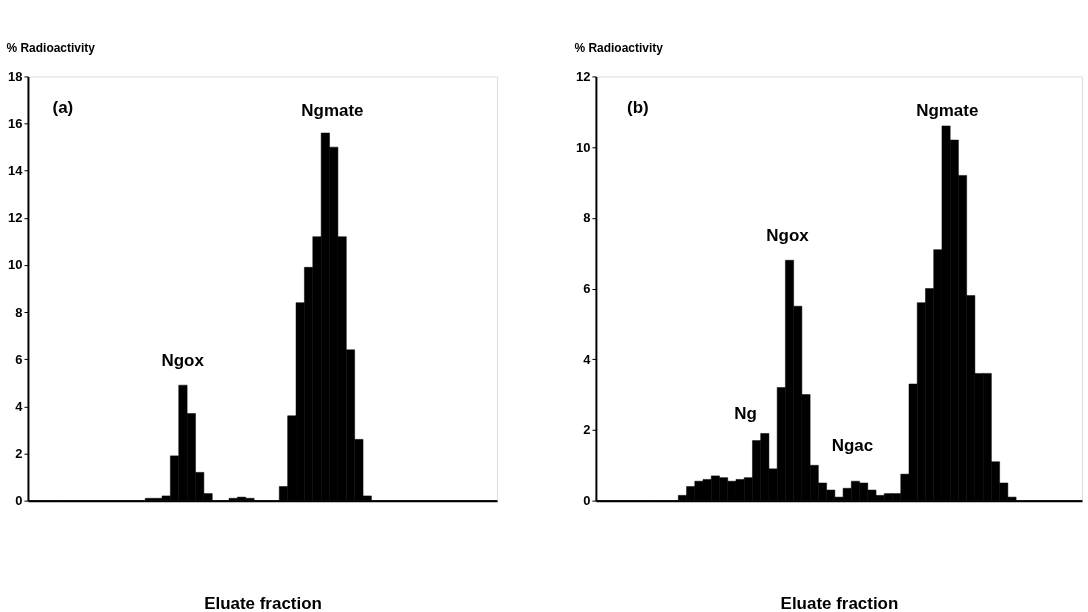  I want to click on y-tick-label: 18, so click(15, 76).